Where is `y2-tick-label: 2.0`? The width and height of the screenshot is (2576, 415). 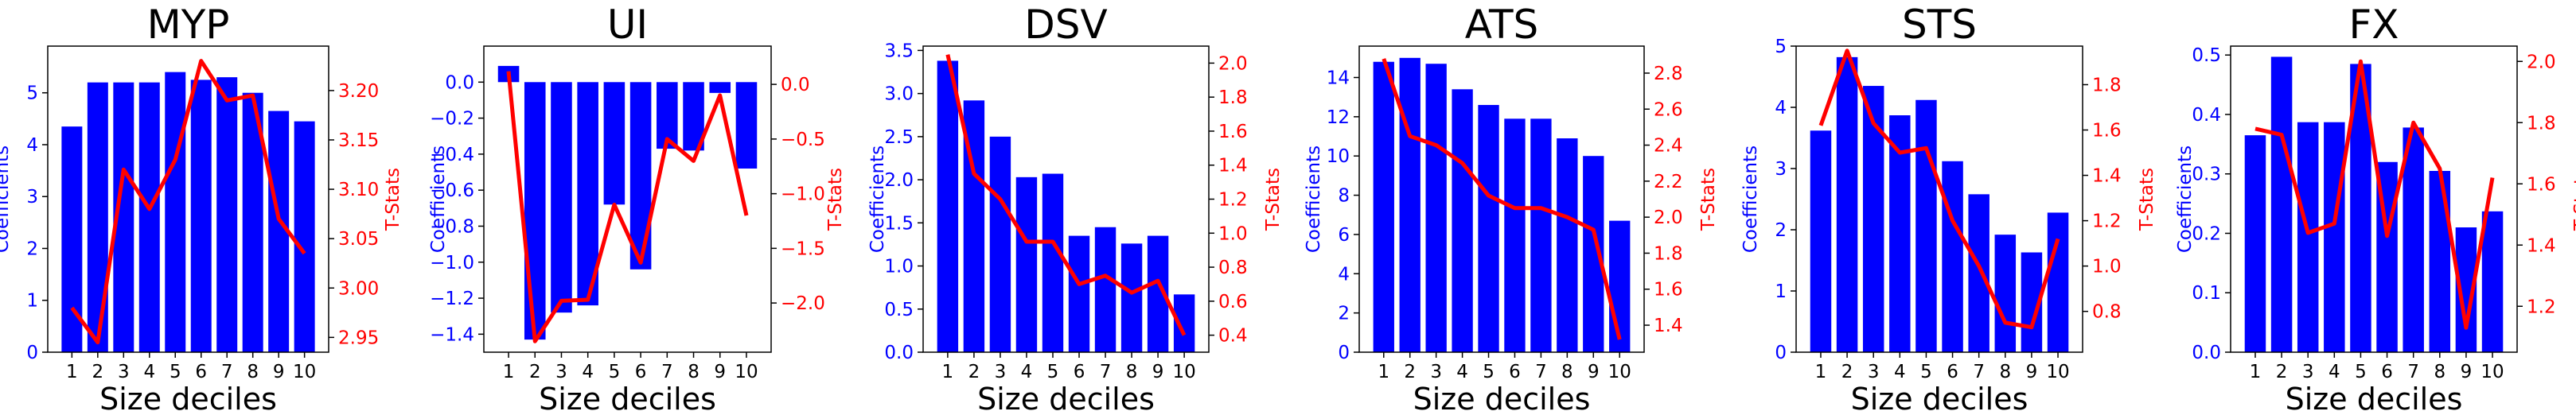 y2-tick-label: 2.0 is located at coordinates (1233, 64).